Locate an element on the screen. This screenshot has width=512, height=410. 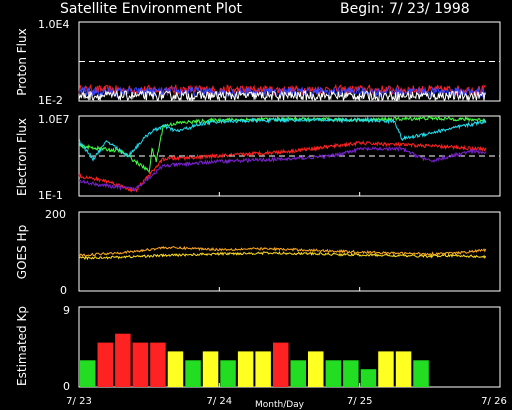
electron-flux-ylabel: Electron Flux is located at coordinates (22, 157).